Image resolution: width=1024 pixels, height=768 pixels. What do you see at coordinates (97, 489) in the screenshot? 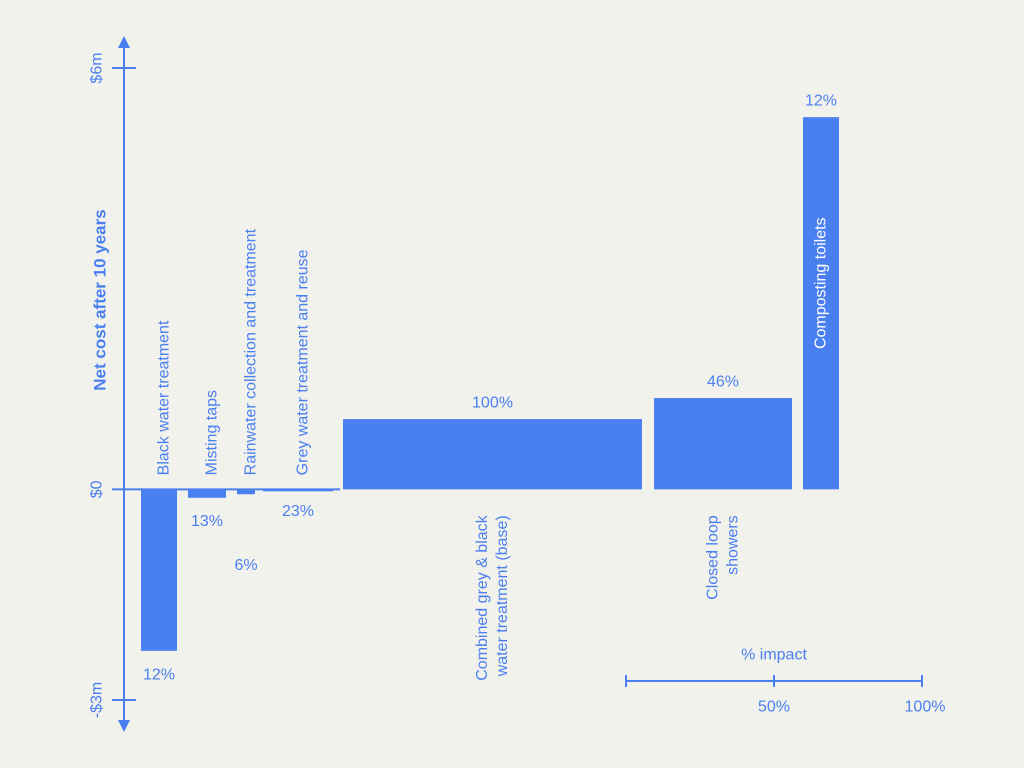
I see `y-tick-label: $0` at bounding box center [97, 489].